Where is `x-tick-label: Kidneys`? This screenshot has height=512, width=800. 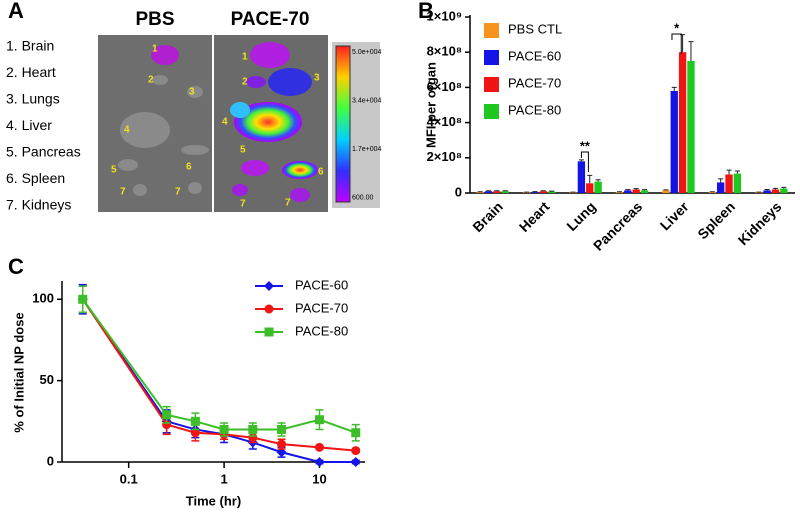 x-tick-label: Kidneys is located at coordinates (760, 223).